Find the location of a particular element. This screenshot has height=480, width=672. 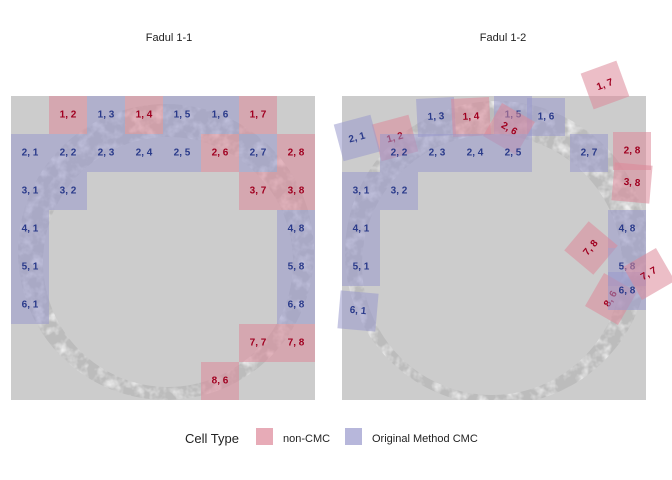

tile-left-1-6: 1, 6 is located at coordinates (220, 115).